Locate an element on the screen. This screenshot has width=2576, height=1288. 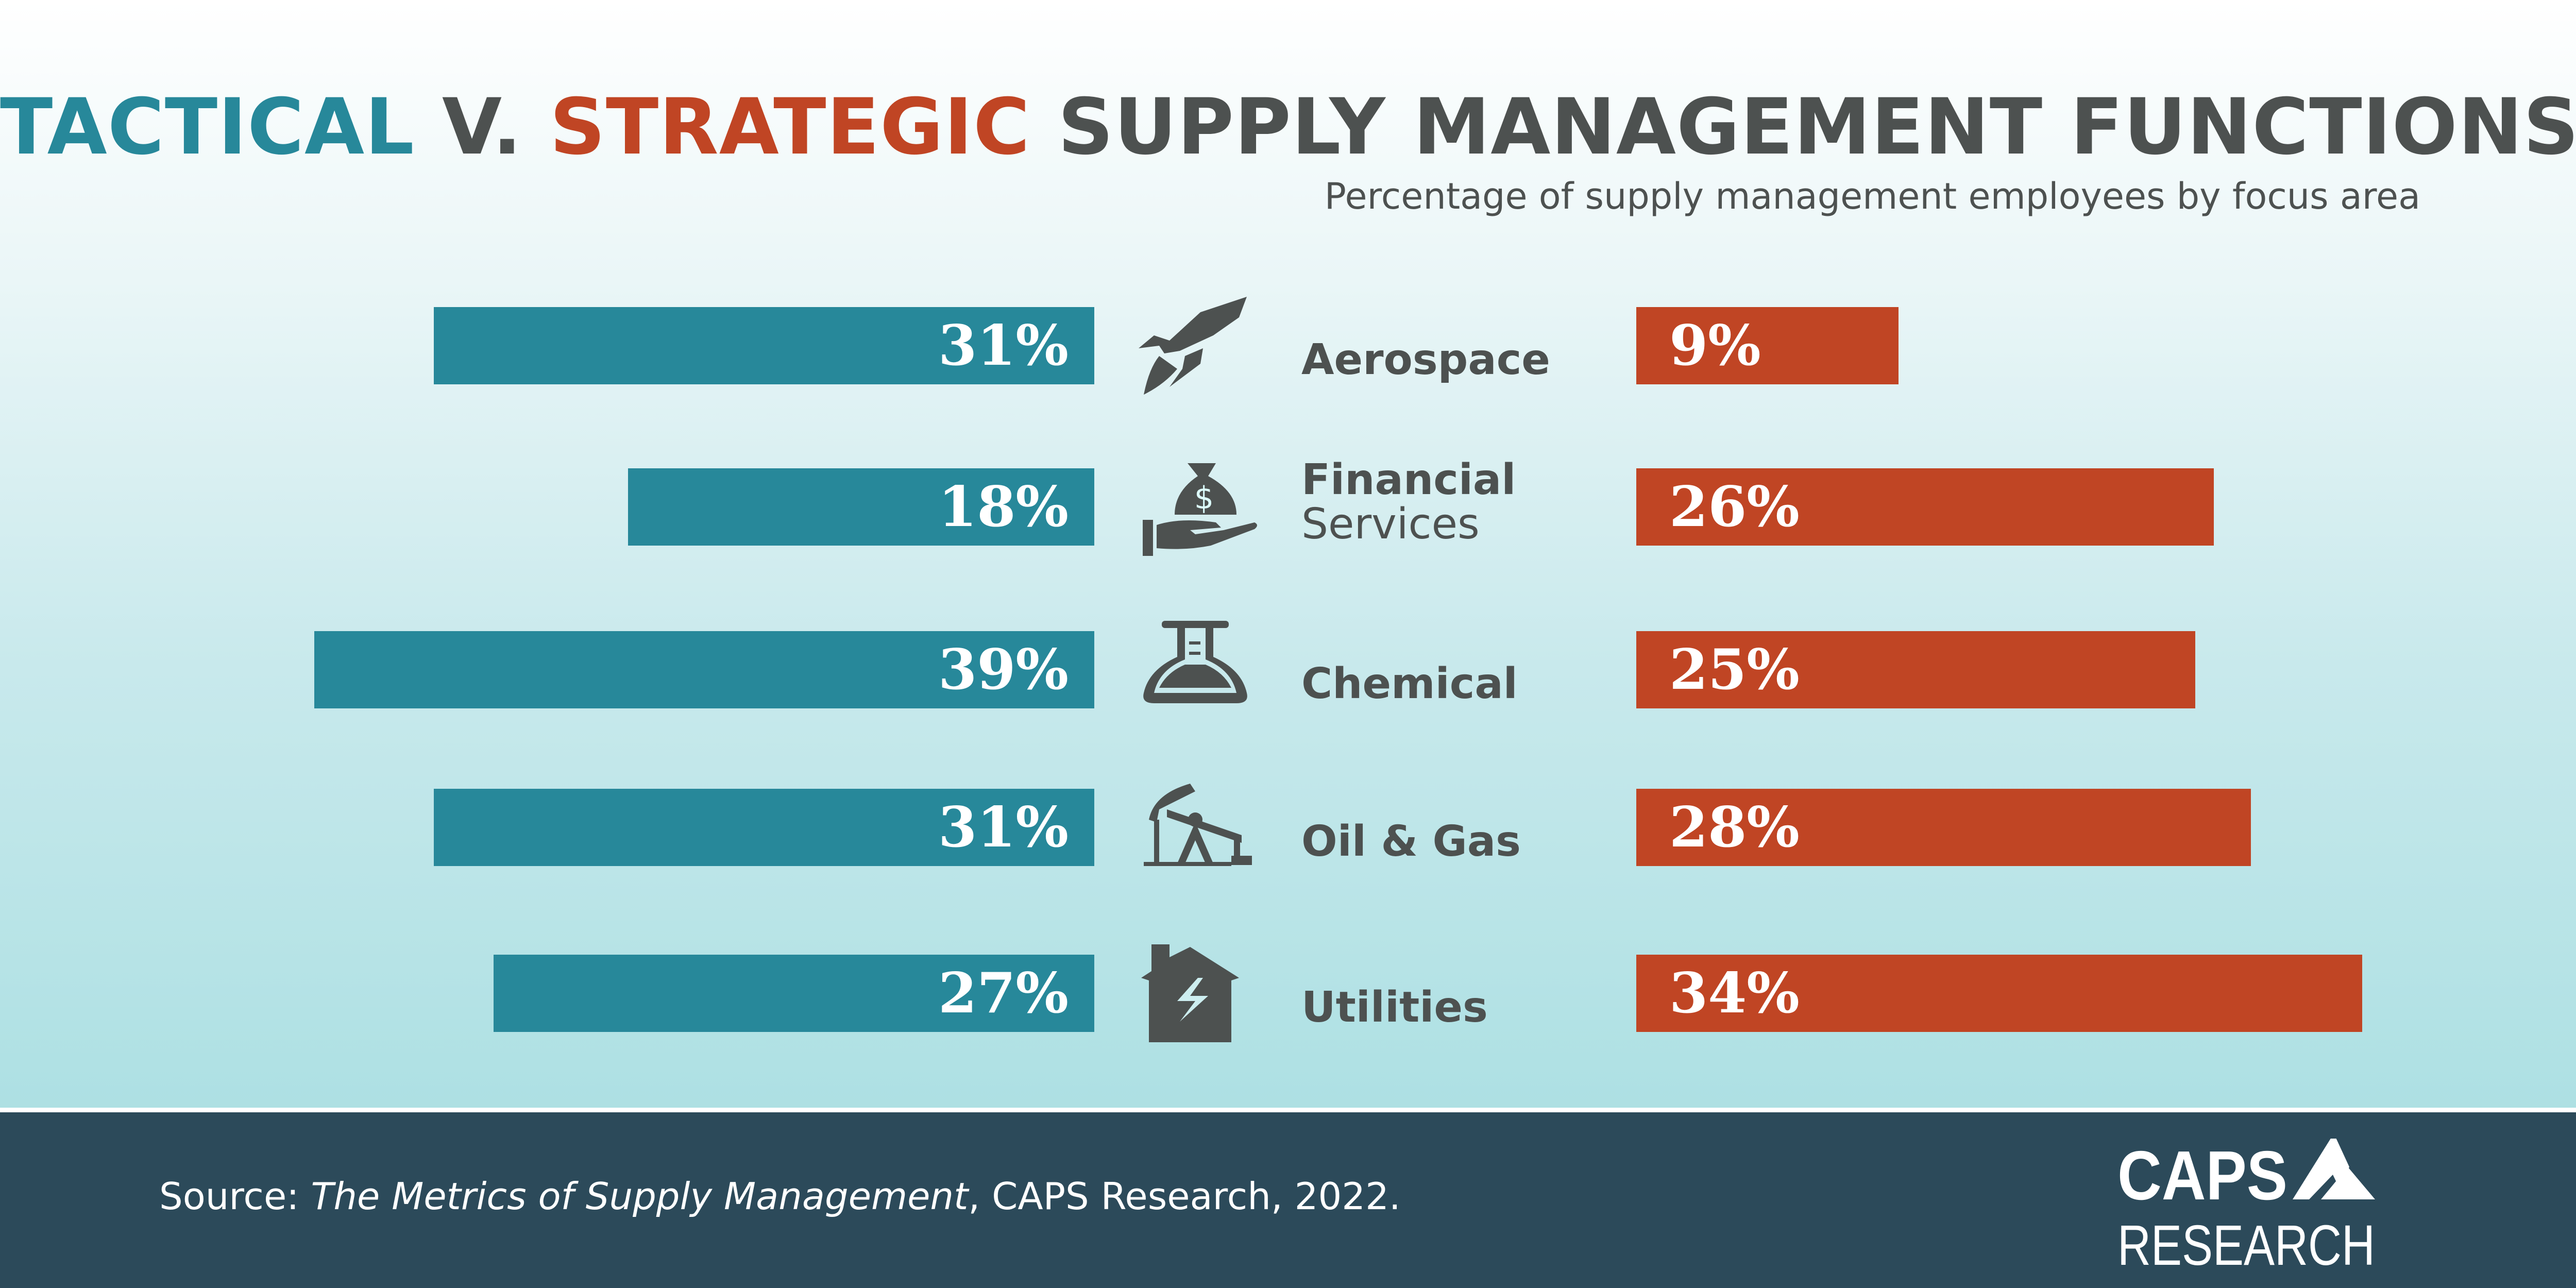
bar-strategic-2: 25% is located at coordinates (1915, 669).